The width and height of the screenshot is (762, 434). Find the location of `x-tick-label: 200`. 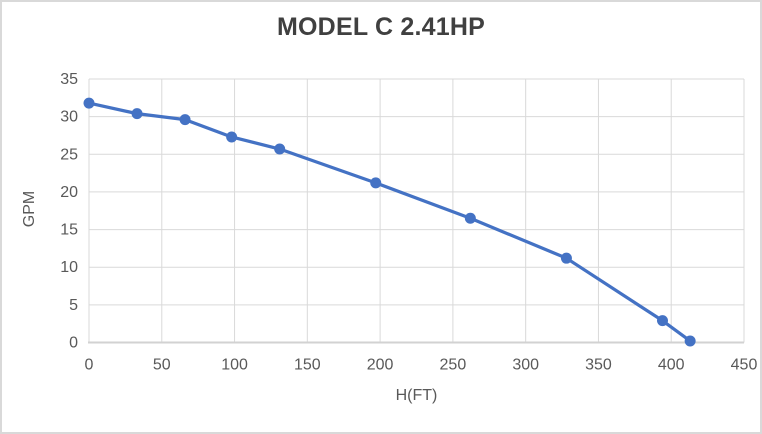

x-tick-label: 200 is located at coordinates (380, 365).